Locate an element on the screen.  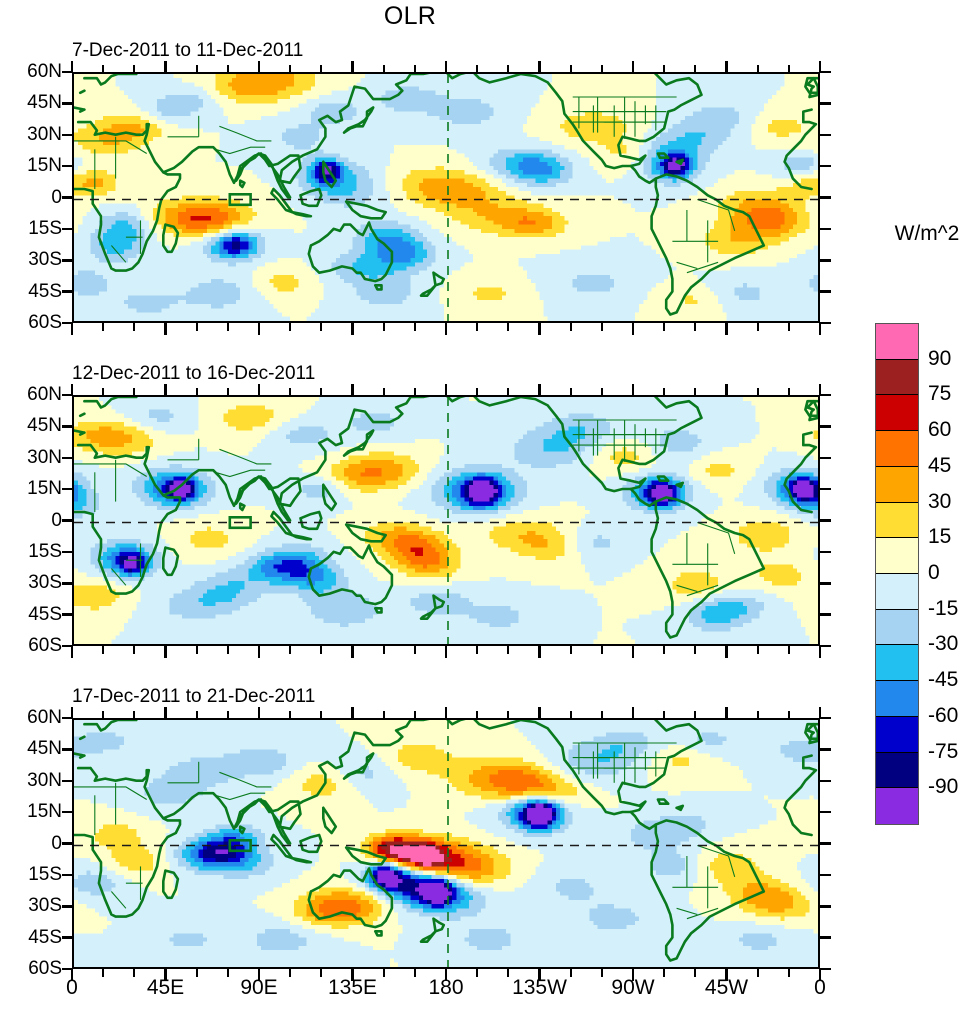
colorbar-tick-label: 90 is located at coordinates (939, 359).